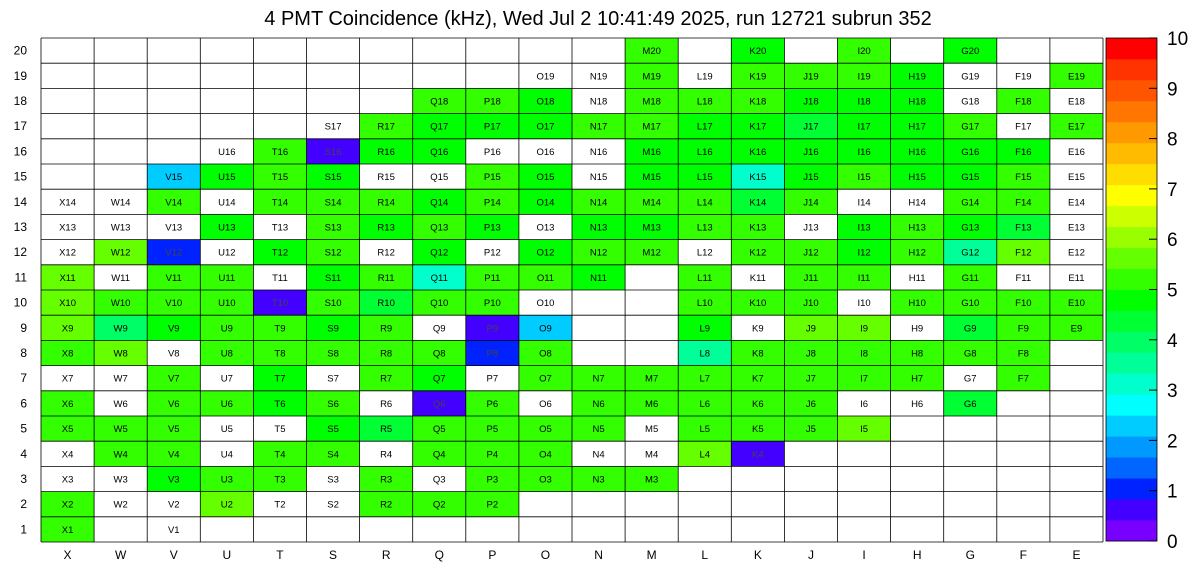 The width and height of the screenshot is (1196, 572). What do you see at coordinates (1172, 89) in the screenshot?
I see `colorbar-tick-label: 9` at bounding box center [1172, 89].